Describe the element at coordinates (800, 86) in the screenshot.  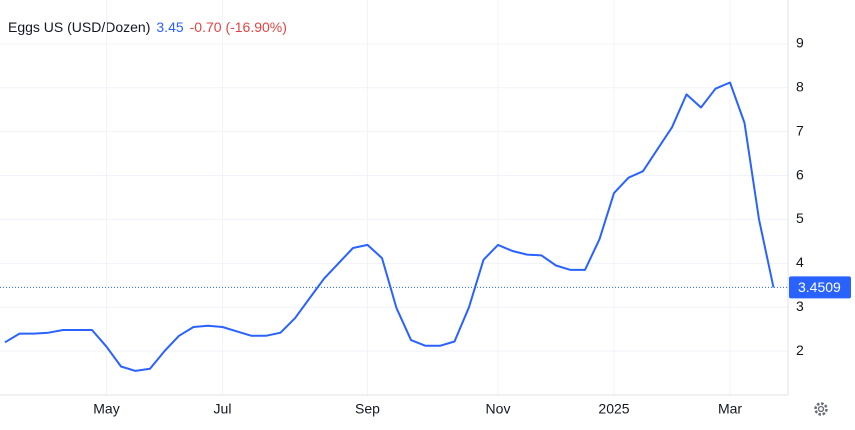
I see `y-tick-label: 8` at that location.